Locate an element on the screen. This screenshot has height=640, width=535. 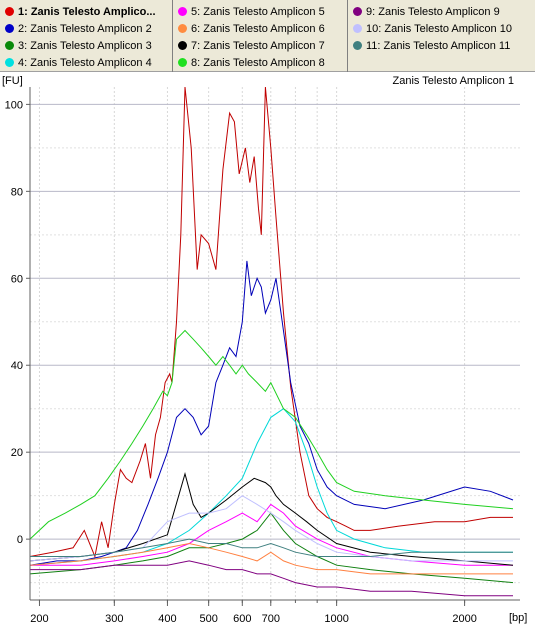
x-tick-label: 2000 is located at coordinates (464, 619).